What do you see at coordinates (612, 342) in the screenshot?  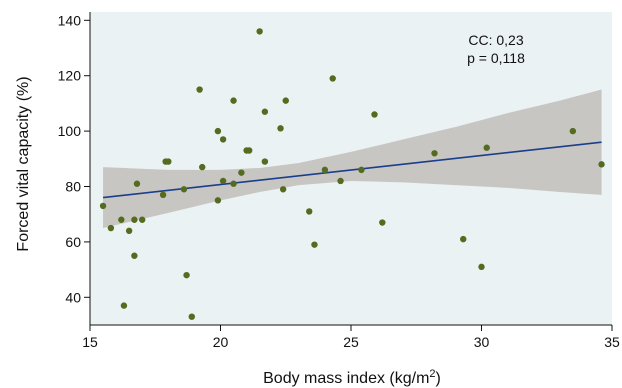 I see `x-tick-label: 35` at bounding box center [612, 342].